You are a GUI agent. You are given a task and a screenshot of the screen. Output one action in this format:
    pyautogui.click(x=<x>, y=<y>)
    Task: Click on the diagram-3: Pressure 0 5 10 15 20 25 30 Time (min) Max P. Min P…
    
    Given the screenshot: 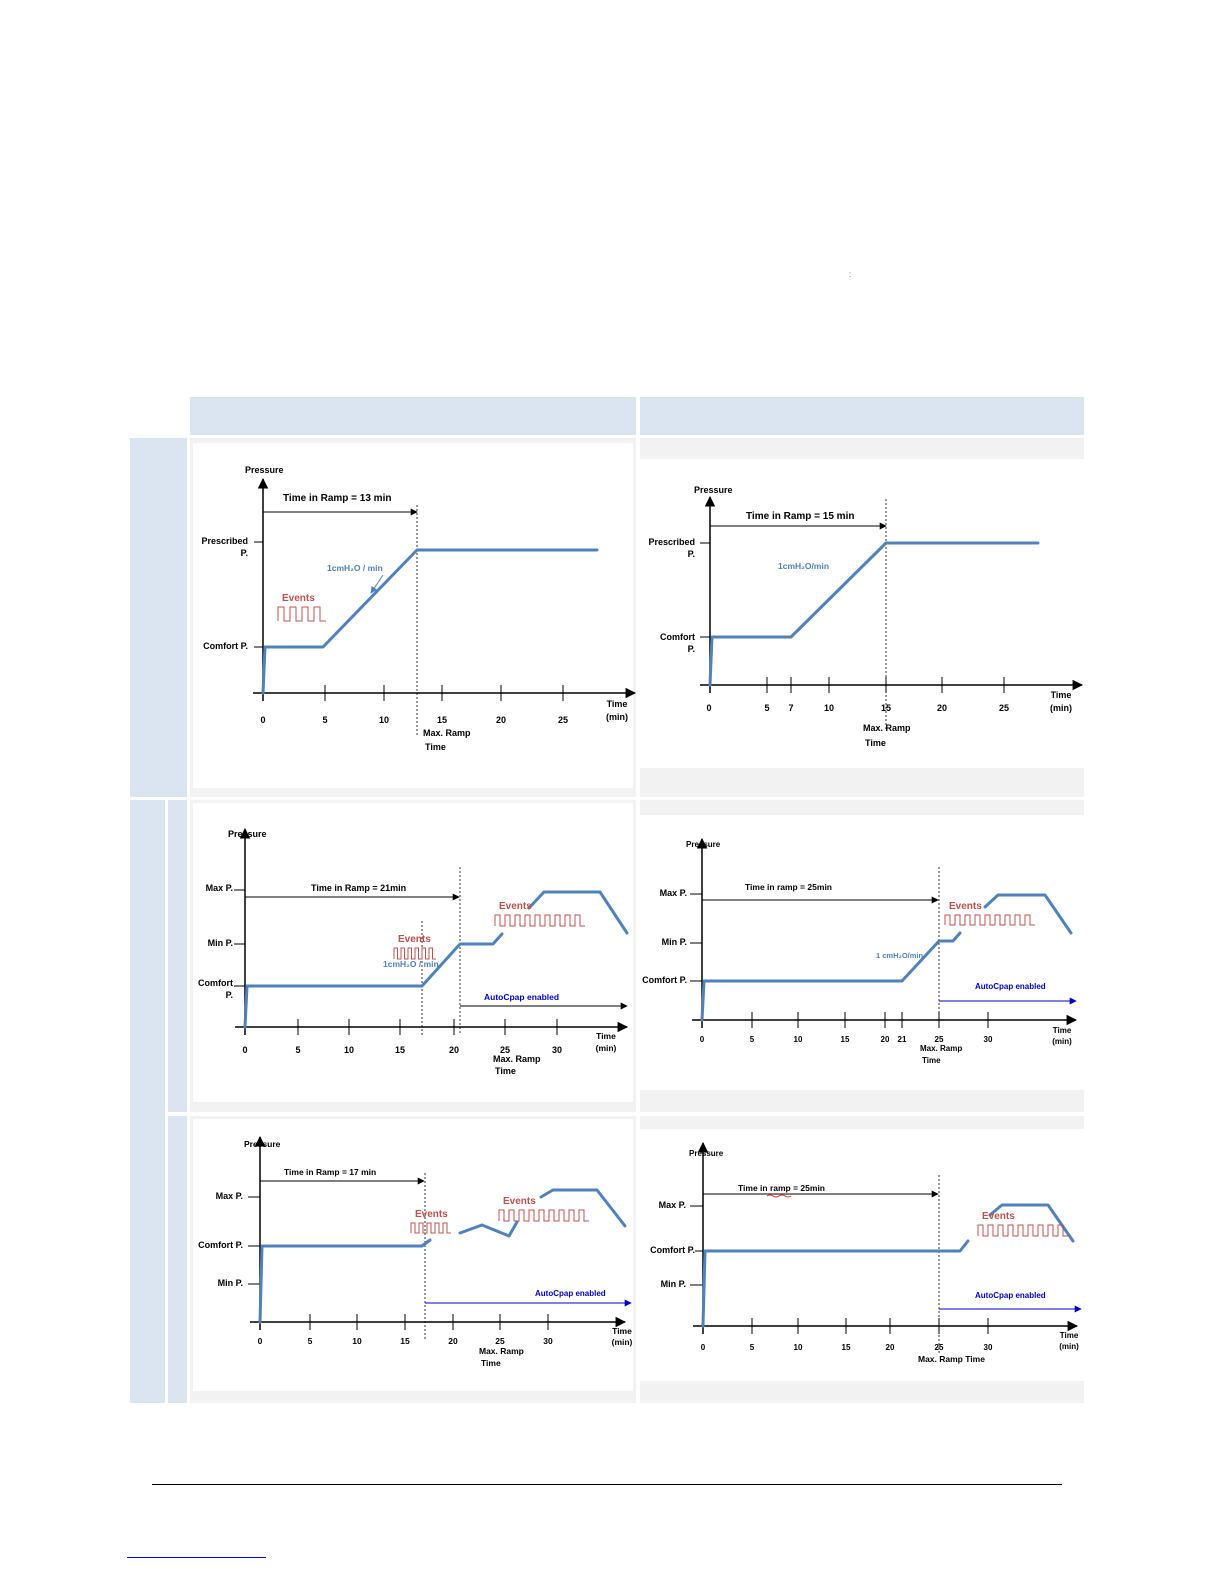 What is the action you would take?
    pyautogui.click(x=413, y=952)
    